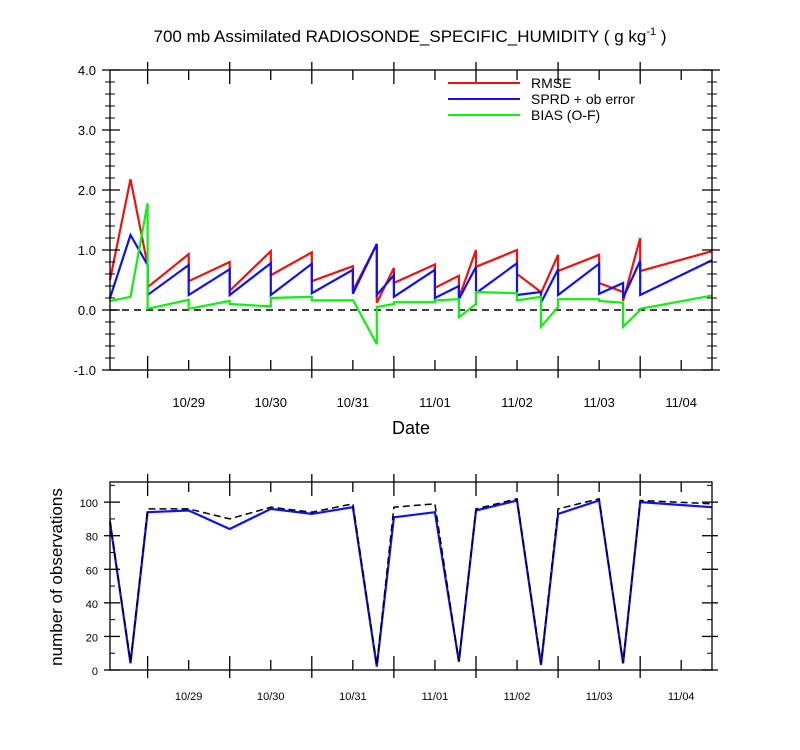  I want to click on top-x-tick-label: 11/02, so click(517, 402).